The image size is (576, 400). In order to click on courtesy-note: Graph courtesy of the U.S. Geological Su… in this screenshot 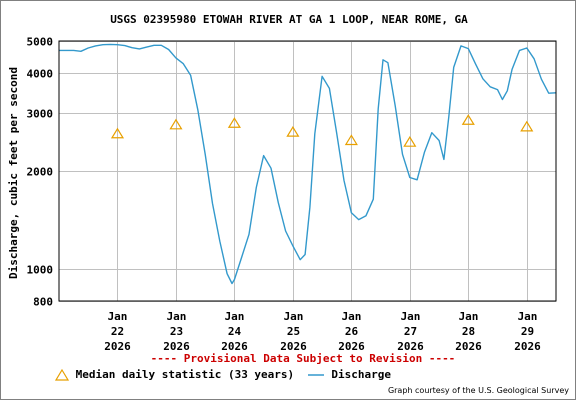, I will do `click(478, 390)`.